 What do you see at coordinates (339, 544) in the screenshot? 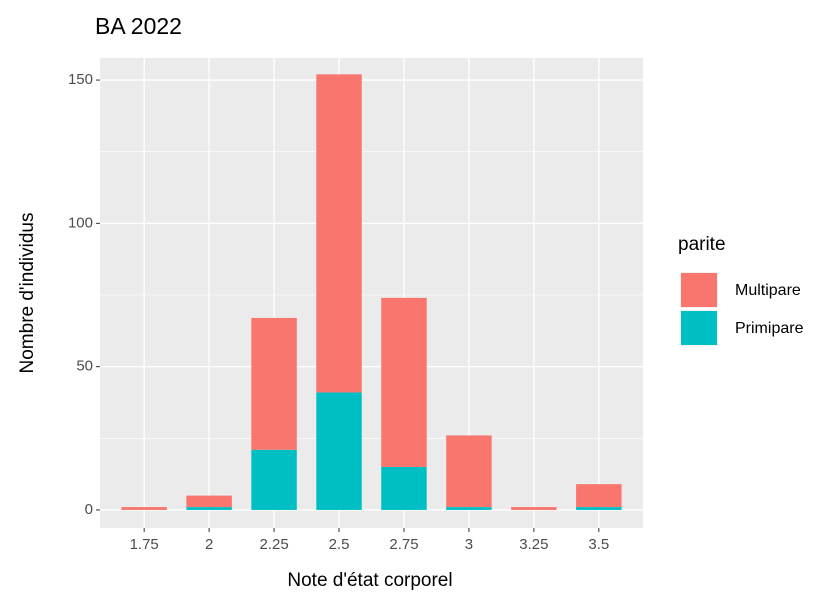
I see `x-tick-label: 2.5` at bounding box center [339, 544].